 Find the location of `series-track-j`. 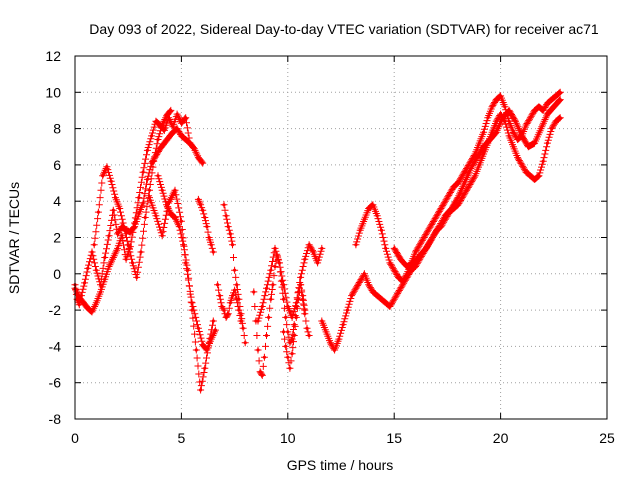

series-track-j is located at coordinates (290, 283).